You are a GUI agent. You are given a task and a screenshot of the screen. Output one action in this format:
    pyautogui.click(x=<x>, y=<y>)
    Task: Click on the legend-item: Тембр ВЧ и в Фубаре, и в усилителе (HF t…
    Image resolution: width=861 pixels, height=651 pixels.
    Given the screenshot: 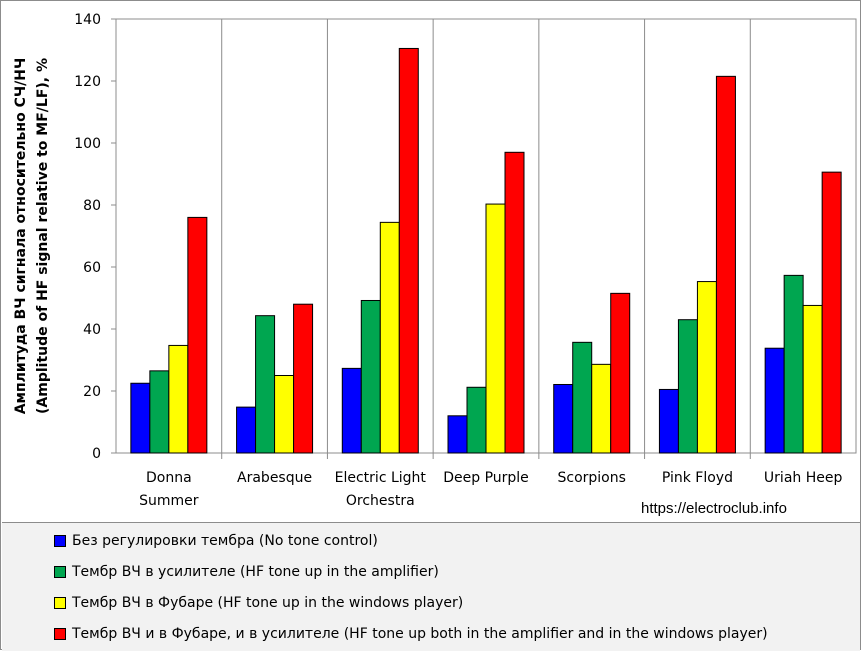 What is the action you would take?
    pyautogui.click(x=411, y=634)
    